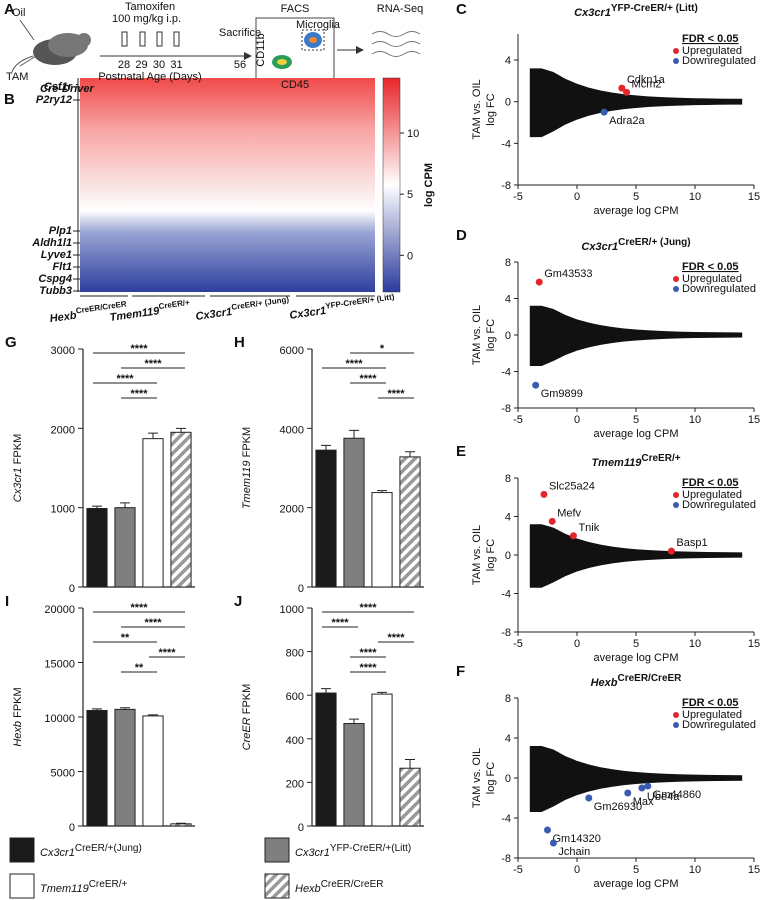  I want to click on panel-label: E, so click(461, 451).